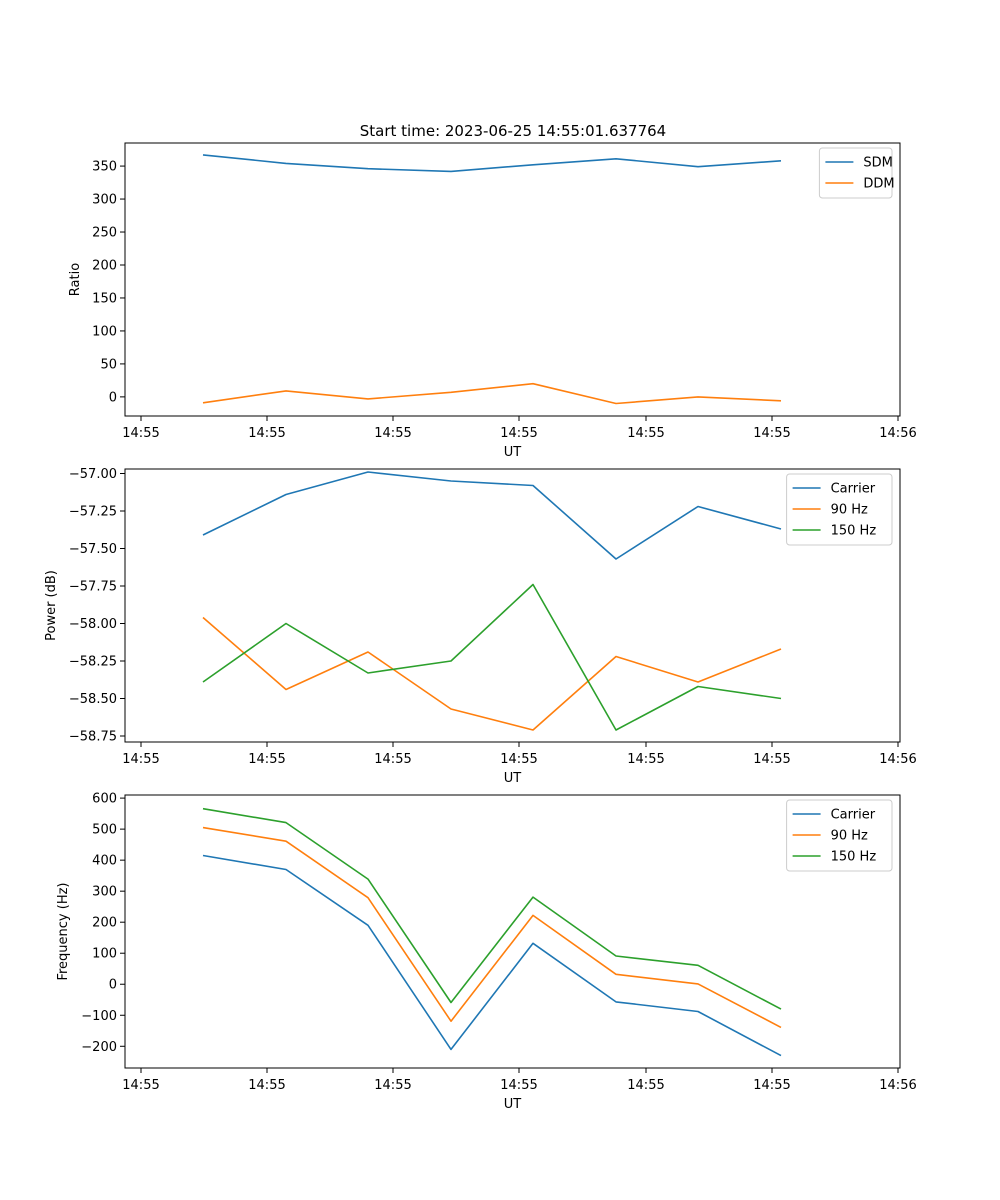 The width and height of the screenshot is (1000, 1200). What do you see at coordinates (93, 474) in the screenshot?
I see `y-tick-label: −57.00` at bounding box center [93, 474].